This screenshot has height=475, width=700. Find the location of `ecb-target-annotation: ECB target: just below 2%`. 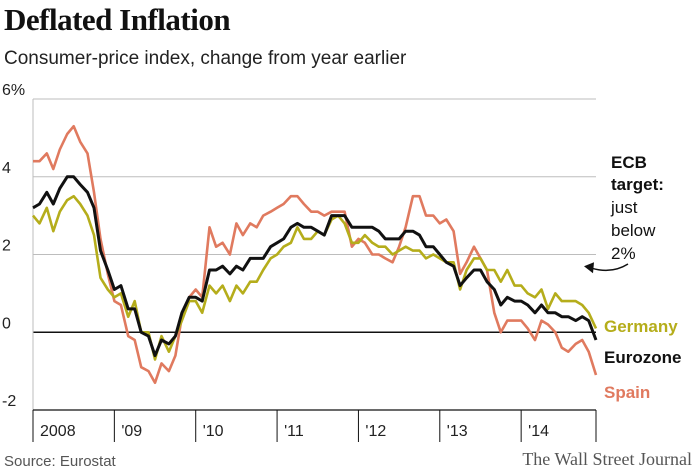

ecb-target-annotation: ECB target: just below 2% is located at coordinates (624, 213).